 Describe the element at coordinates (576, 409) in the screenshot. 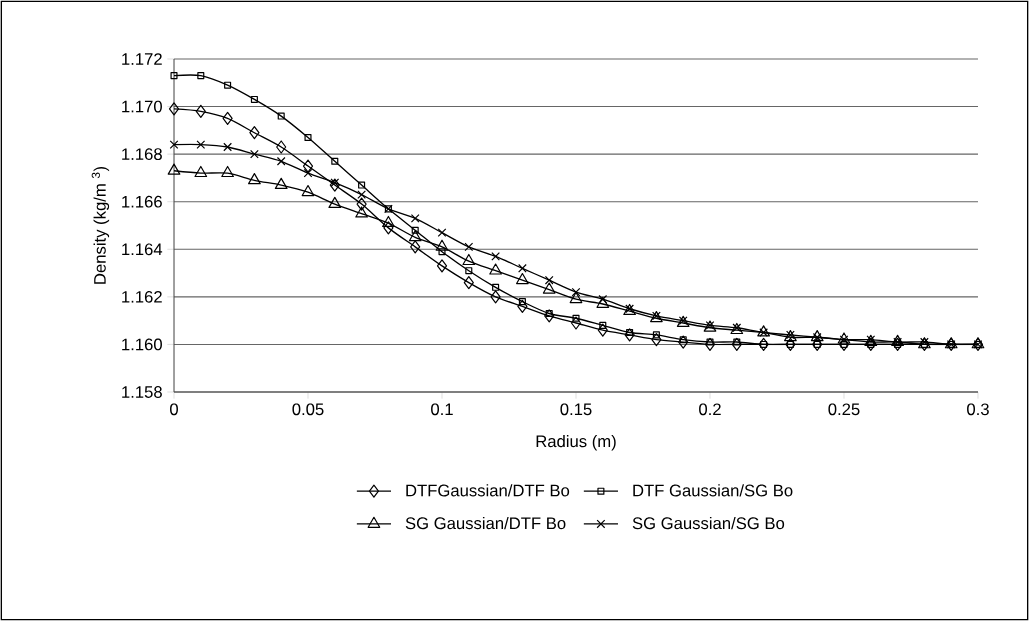

I see `x-tick-label: 0.15` at that location.